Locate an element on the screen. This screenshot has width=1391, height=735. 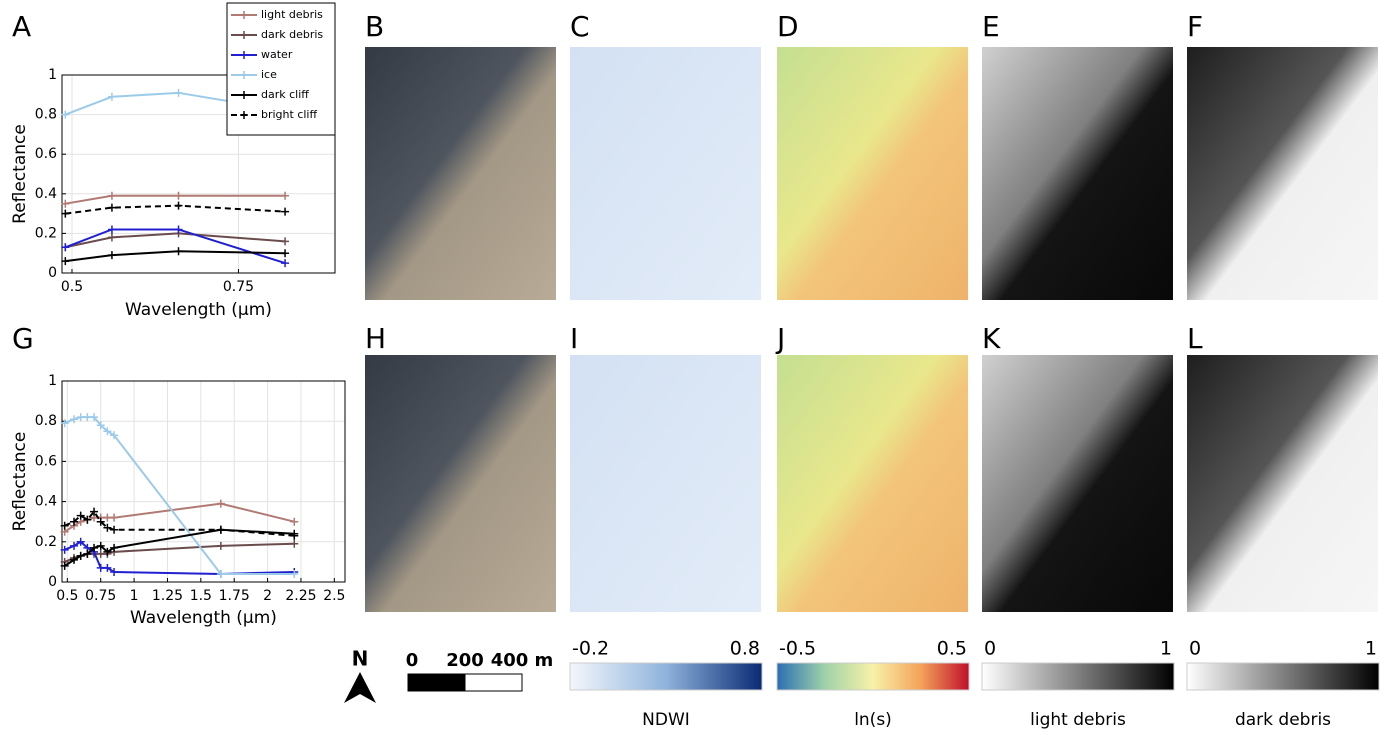
y-tick-label: 0.6 is located at coordinates (46, 154).